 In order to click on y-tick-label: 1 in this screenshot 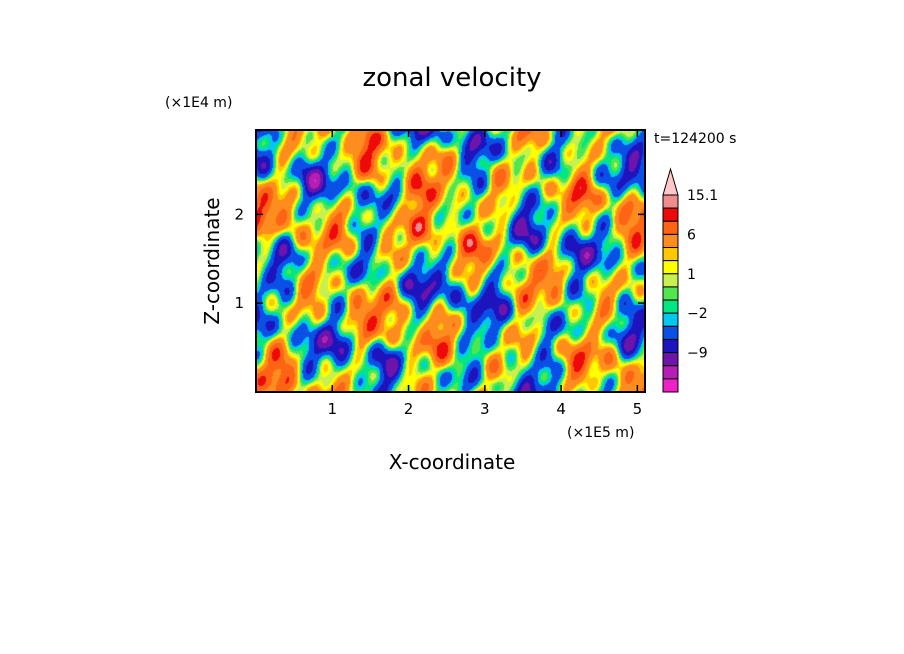, I will do `click(239, 303)`.